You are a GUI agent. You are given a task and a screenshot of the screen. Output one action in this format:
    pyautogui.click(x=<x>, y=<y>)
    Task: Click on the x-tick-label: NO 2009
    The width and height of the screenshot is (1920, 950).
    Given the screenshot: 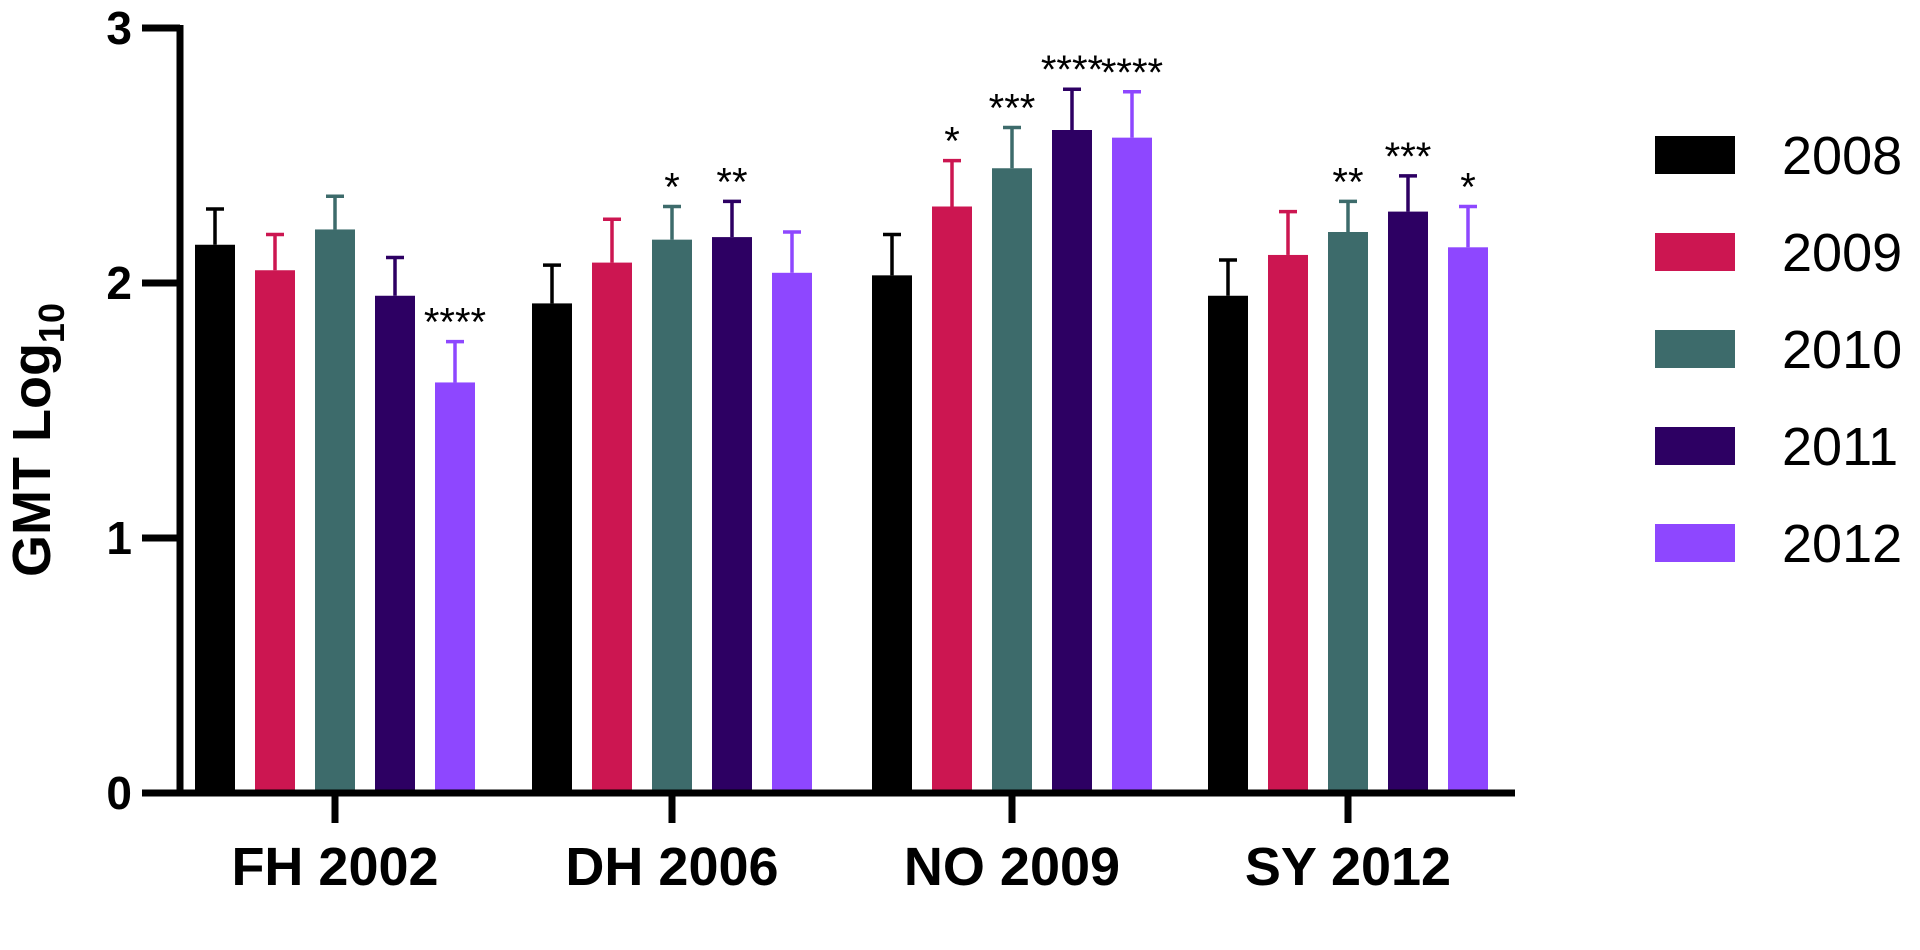 What is the action you would take?
    pyautogui.click(x=1012, y=867)
    